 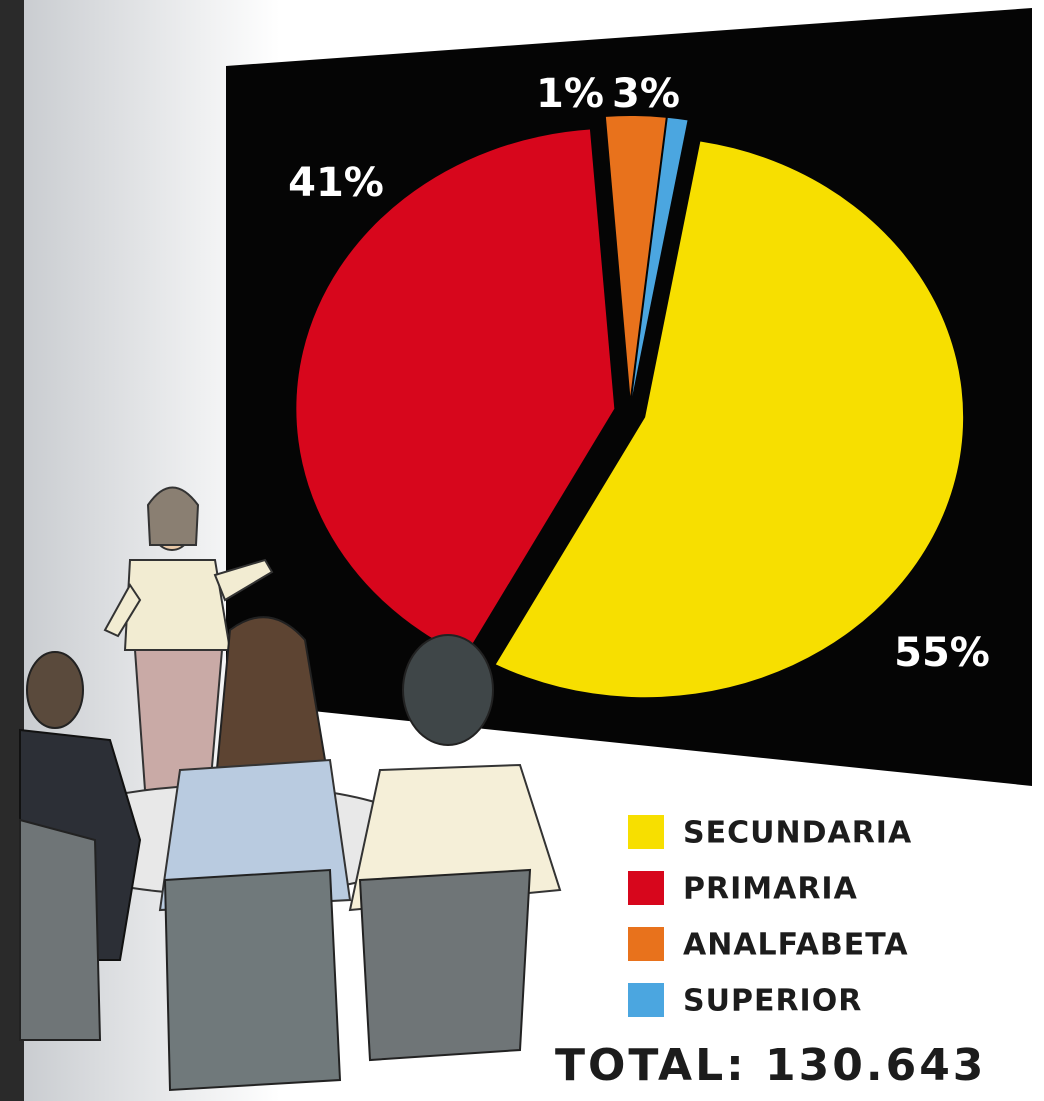 I want to click on presenter-blouse, so click(x=177, y=605).